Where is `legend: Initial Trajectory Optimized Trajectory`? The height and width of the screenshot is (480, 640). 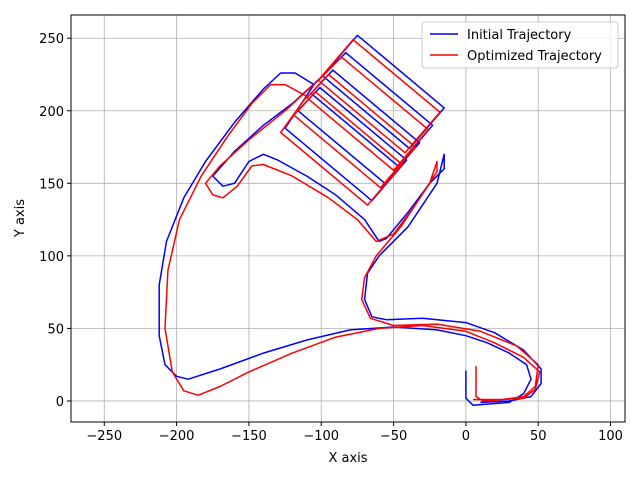 legend: Initial Trajectory Optimized Trajectory is located at coordinates (520, 45).